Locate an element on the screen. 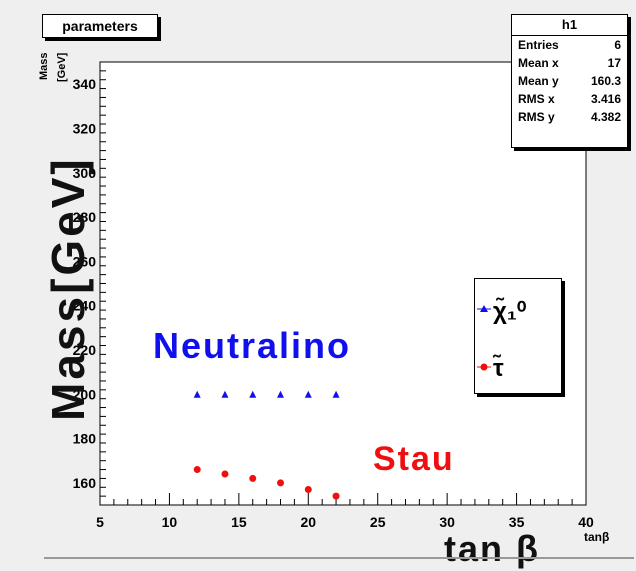 The height and width of the screenshot is (571, 636). stats-row-mean-y: Mean y 160.3 is located at coordinates (569, 81).